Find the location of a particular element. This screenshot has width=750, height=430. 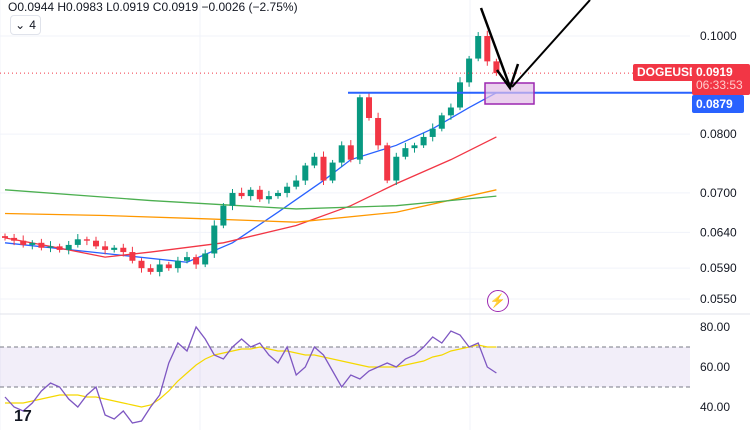

rsi-band is located at coordinates (345, 367).